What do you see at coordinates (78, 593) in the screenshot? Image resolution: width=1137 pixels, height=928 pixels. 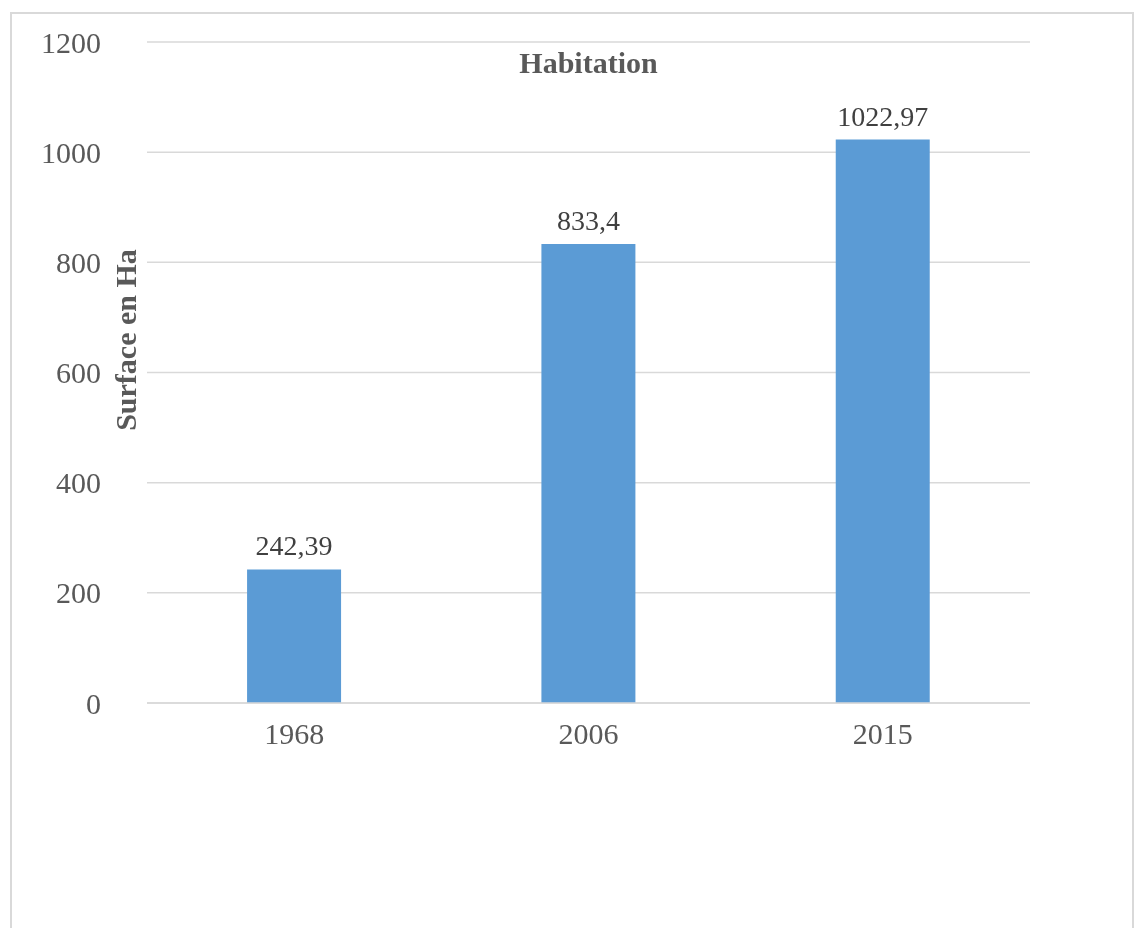 I see `y-tick-label: 200` at bounding box center [78, 593].